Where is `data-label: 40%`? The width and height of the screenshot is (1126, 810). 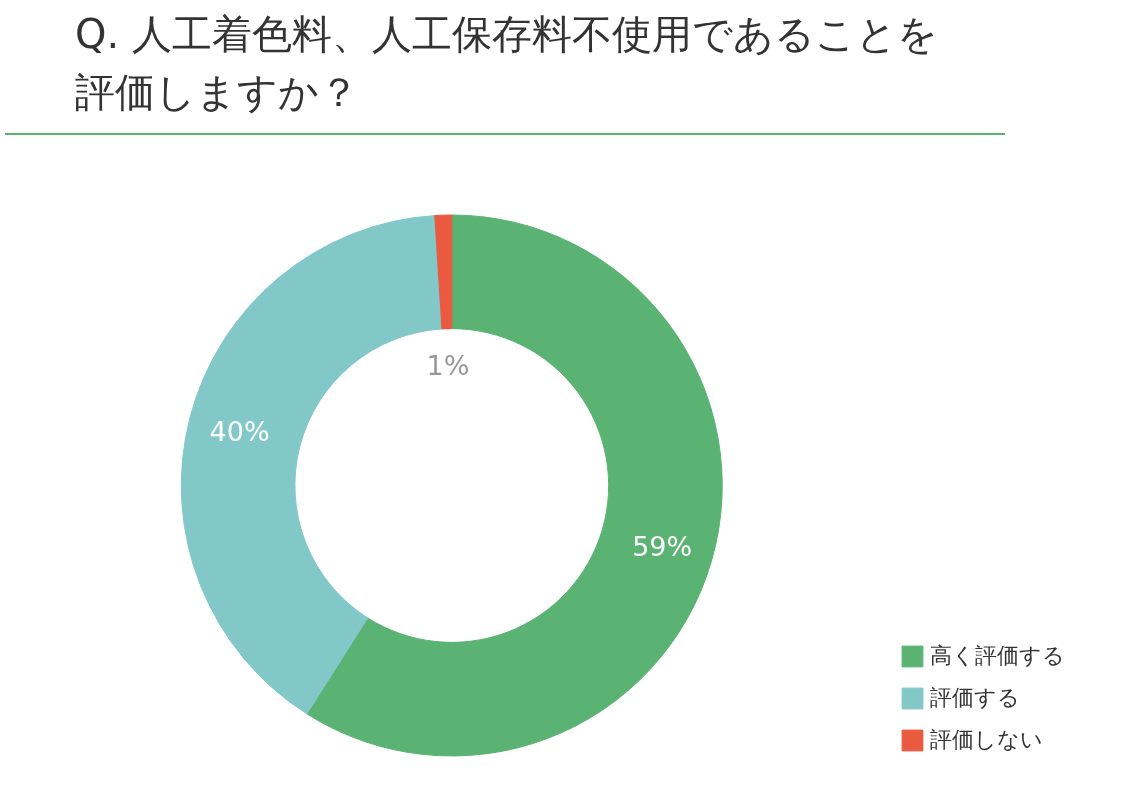
data-label: 40% is located at coordinates (239, 432).